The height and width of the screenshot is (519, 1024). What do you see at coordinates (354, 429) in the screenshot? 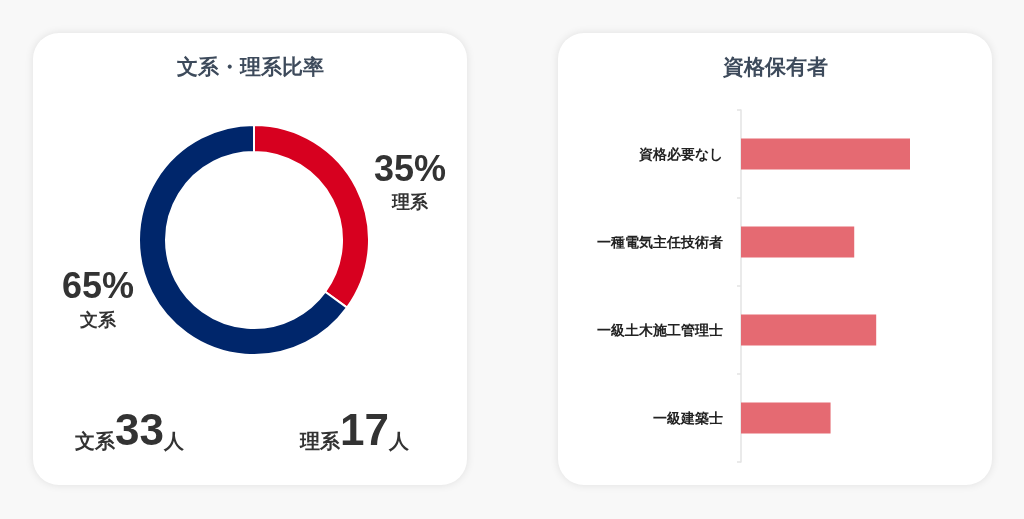
I see `text: 理系17人` at bounding box center [354, 429].